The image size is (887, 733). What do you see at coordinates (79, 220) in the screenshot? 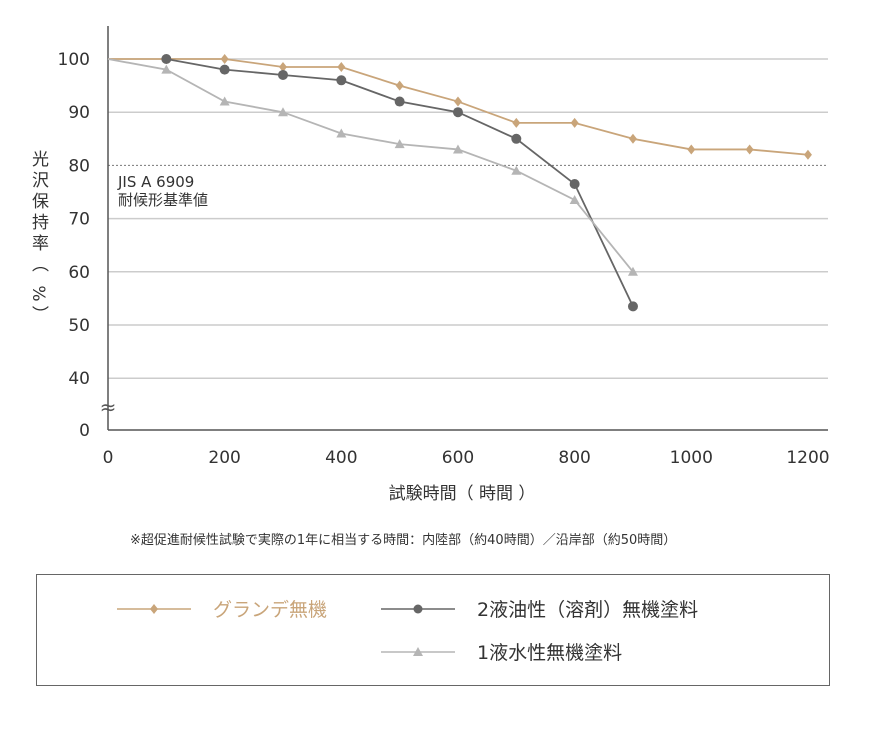
I see `y-tick-label: 70` at bounding box center [79, 220].